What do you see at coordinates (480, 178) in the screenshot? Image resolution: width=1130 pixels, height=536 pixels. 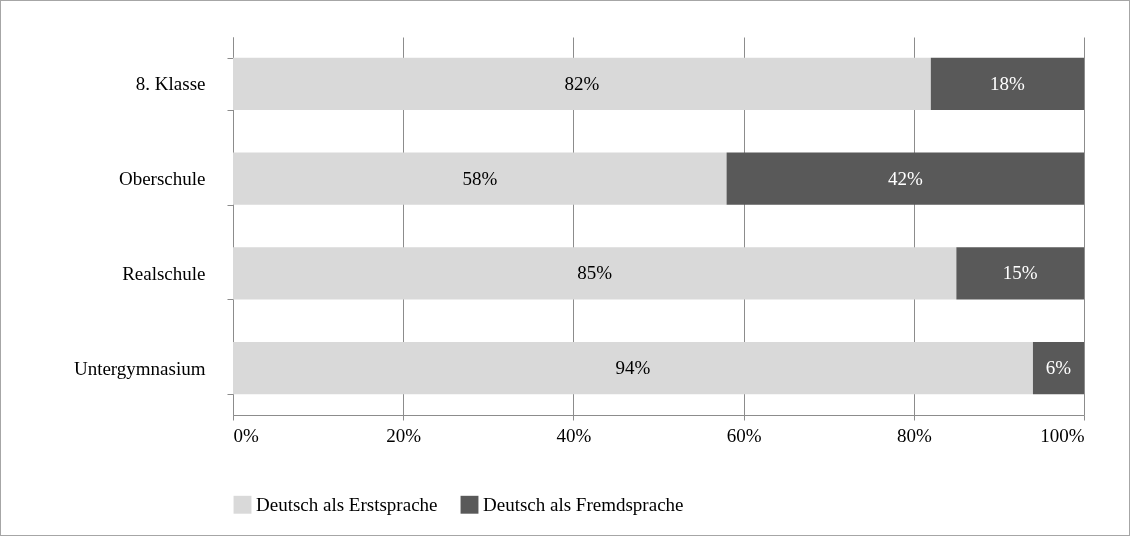 I see `data-label: 58%` at bounding box center [480, 178].